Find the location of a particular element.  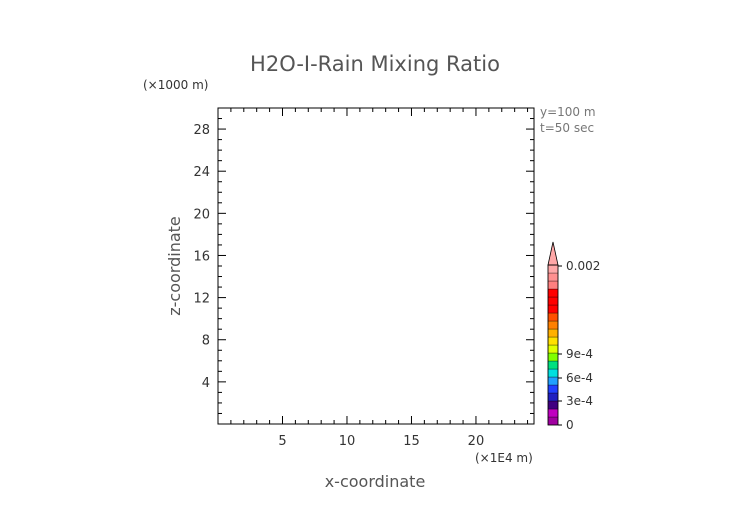

y-unit-label: (×1000 m) is located at coordinates (175, 85).